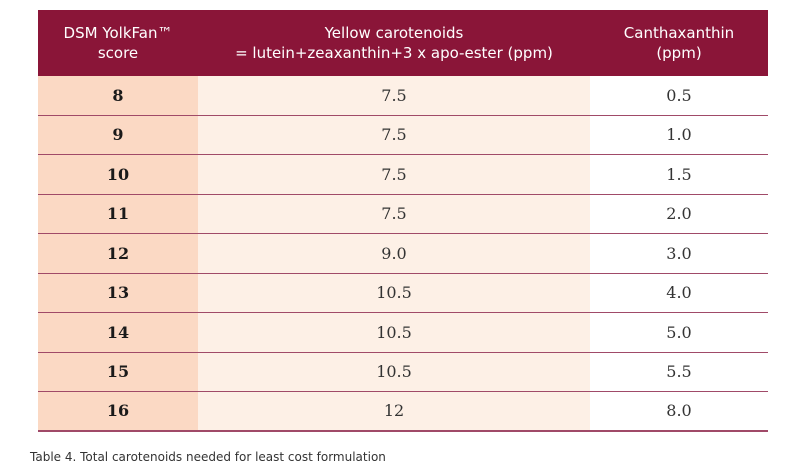 The image size is (800, 473). Describe the element at coordinates (118, 43) in the screenshot. I see `header-score: DSM YolkFan™ score` at that location.